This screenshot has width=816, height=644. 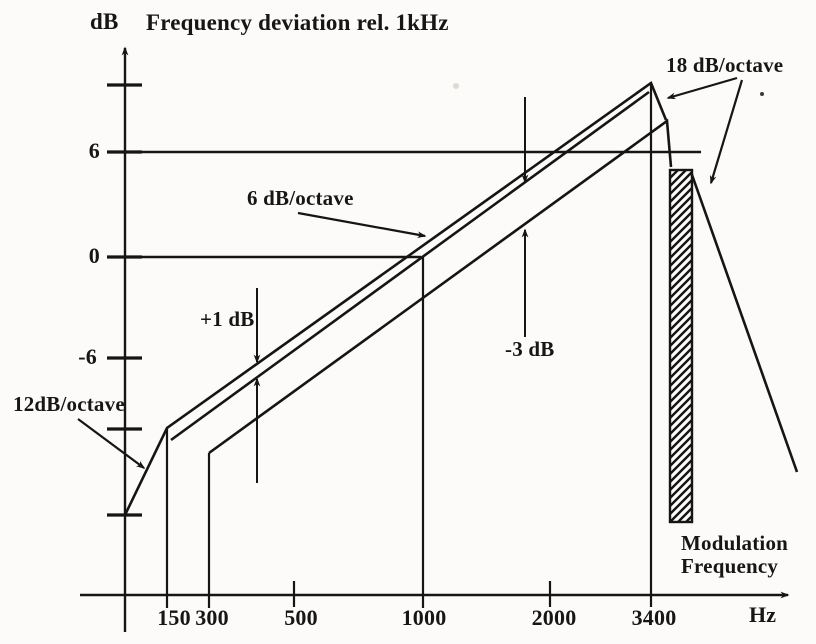 What do you see at coordinates (456, 86) in the screenshot?
I see `scan-speck-faint` at bounding box center [456, 86].